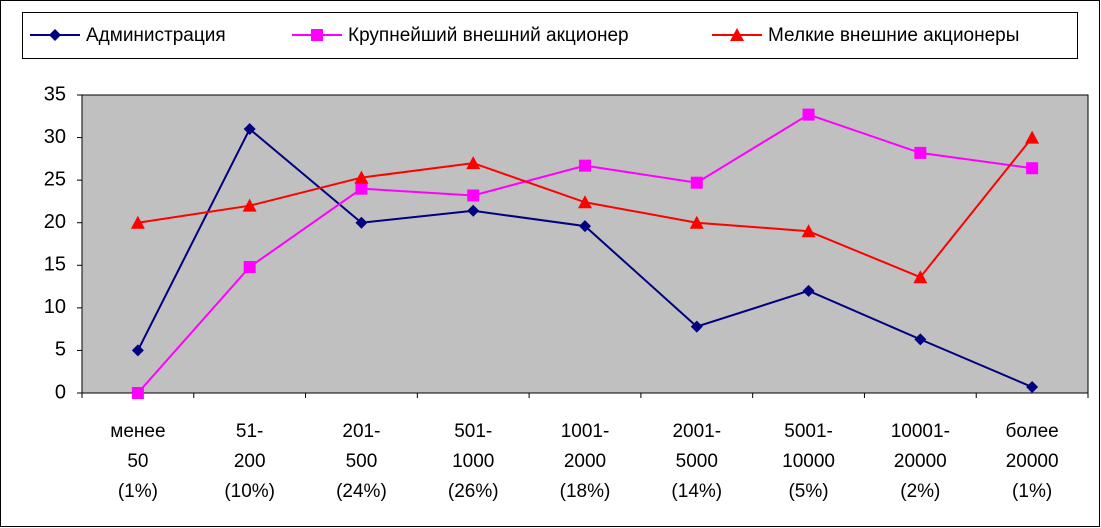 The height and width of the screenshot is (528, 1101). I want to click on x-tick-label: 50, so click(137, 461).